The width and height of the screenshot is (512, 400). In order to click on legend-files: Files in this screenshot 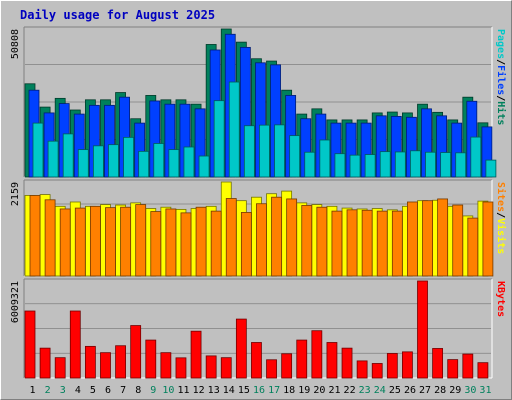, I will do `click(501, 80)`.